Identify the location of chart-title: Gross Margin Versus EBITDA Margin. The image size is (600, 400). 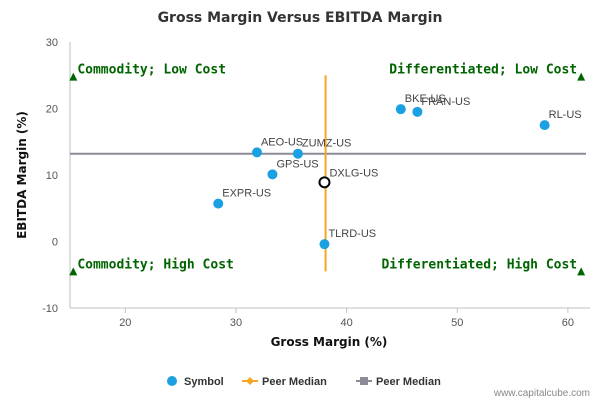
(300, 18).